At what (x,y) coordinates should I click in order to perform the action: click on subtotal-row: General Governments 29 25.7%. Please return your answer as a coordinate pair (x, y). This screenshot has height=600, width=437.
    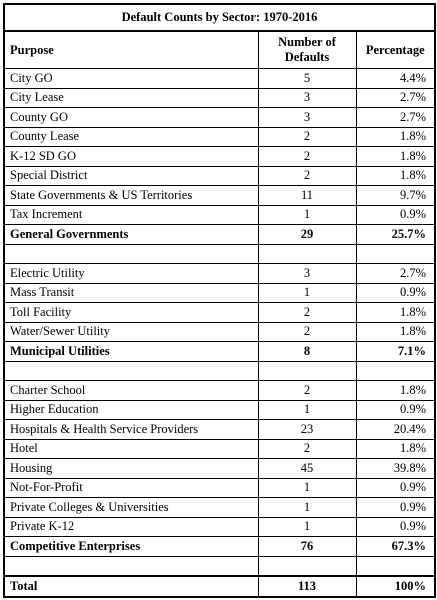
    Looking at the image, I should click on (219, 234).